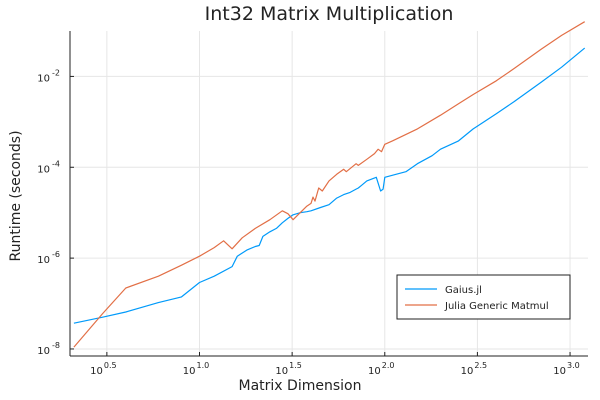 The image size is (600, 400). Describe the element at coordinates (573, 365) in the screenshot. I see `x-tick-label-exponent: 3.0` at that location.